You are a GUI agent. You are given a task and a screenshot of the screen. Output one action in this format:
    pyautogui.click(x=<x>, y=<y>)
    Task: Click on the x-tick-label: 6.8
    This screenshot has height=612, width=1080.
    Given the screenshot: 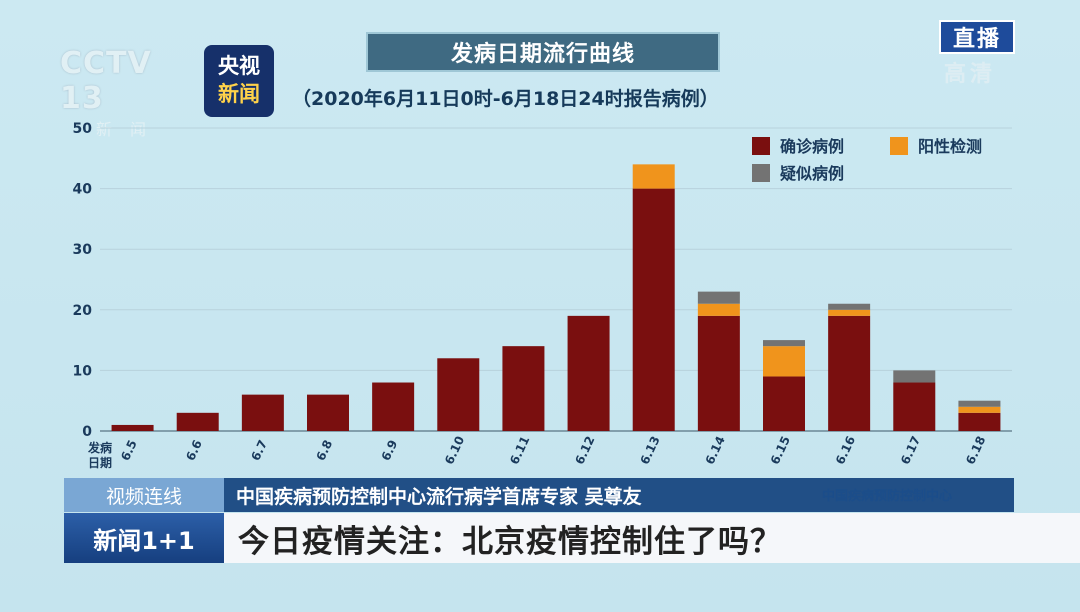 What is the action you would take?
    pyautogui.click(x=325, y=450)
    